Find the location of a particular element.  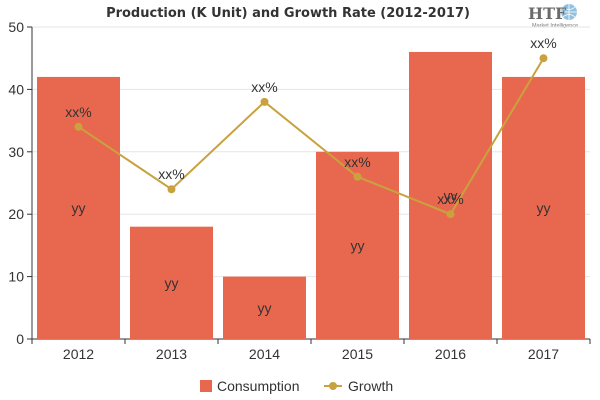

legend-item-growth: Growth is located at coordinates (358, 386).